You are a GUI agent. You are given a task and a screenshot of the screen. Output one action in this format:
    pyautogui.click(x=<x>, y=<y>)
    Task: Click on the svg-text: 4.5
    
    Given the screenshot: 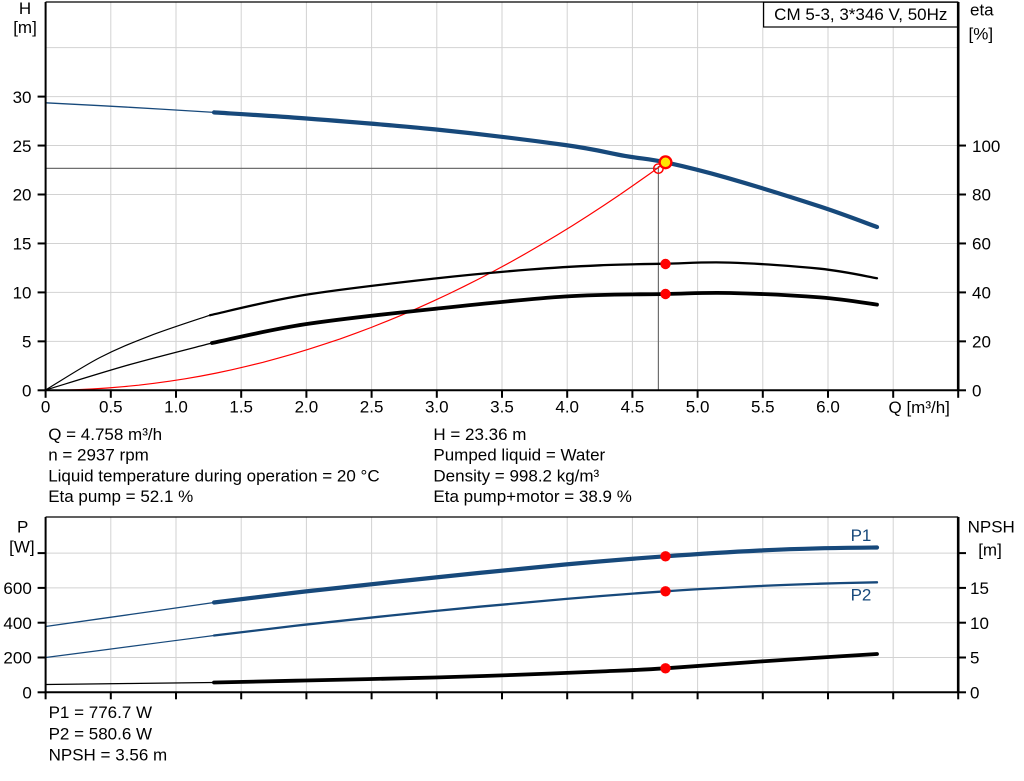 What is the action you would take?
    pyautogui.click(x=633, y=406)
    